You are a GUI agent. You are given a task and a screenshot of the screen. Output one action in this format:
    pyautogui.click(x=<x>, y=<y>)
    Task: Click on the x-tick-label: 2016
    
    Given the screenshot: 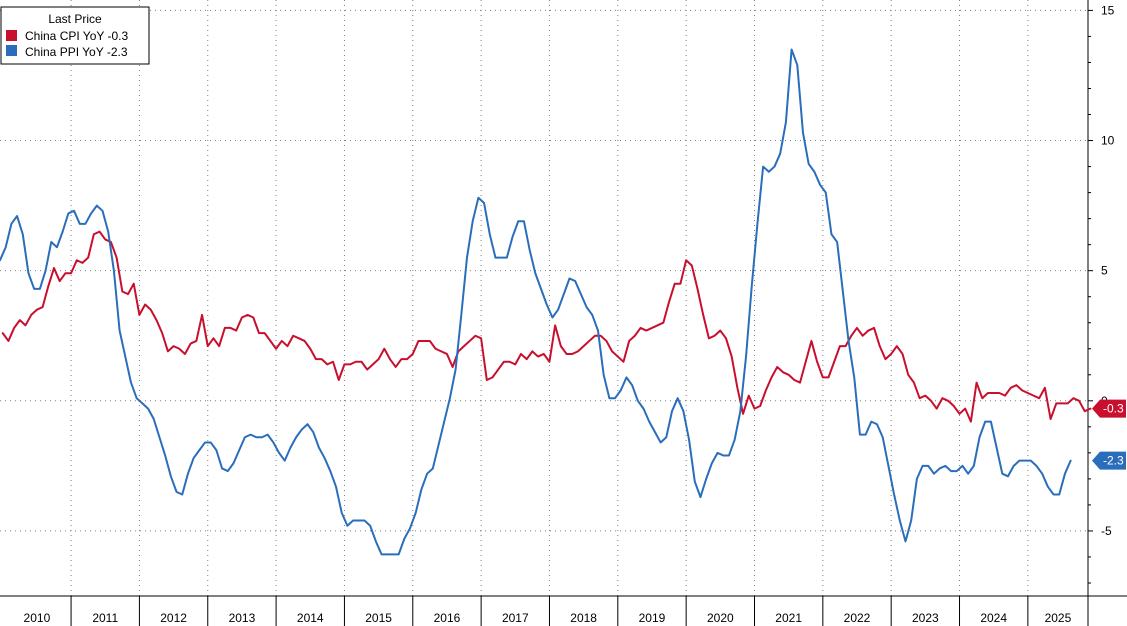 What is the action you would take?
    pyautogui.click(x=447, y=618)
    